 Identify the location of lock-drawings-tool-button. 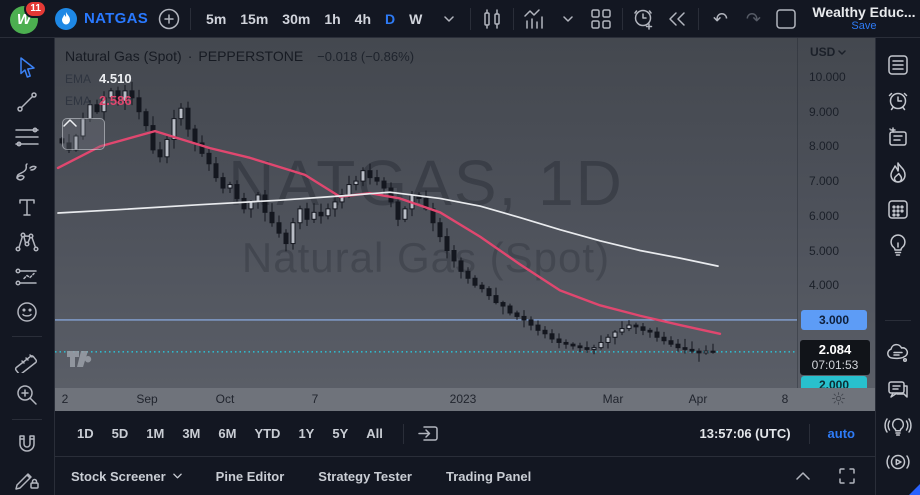
(27, 478).